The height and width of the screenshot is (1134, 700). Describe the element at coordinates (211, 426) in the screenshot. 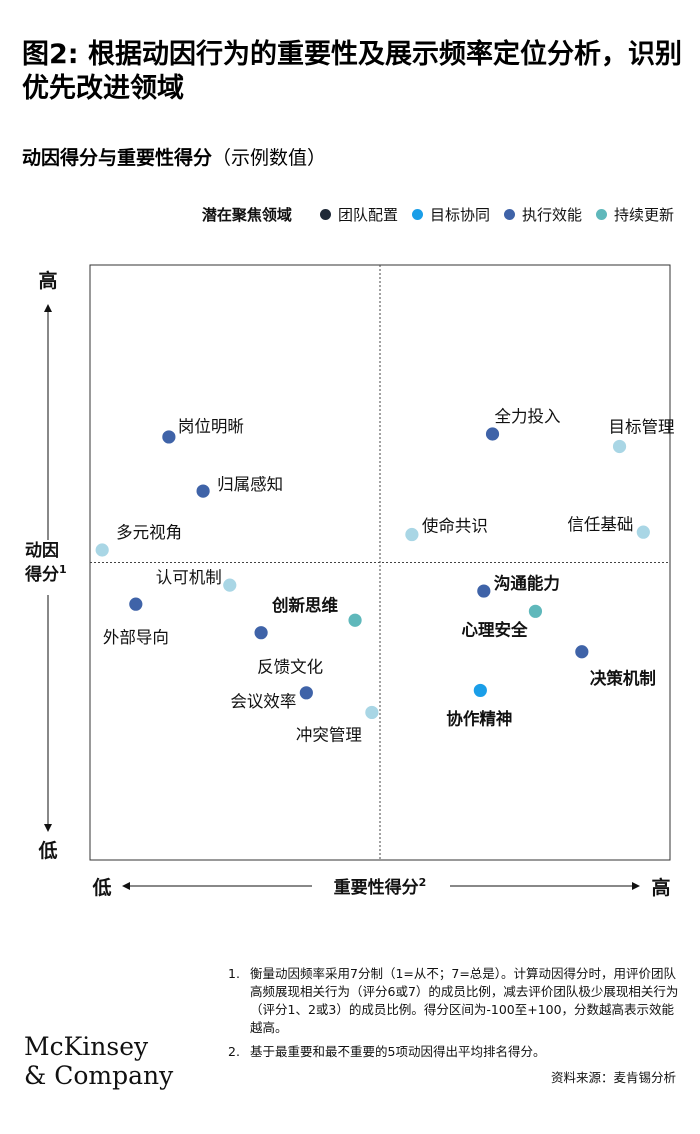

I see `data-point-label: 岗位明晰` at that location.